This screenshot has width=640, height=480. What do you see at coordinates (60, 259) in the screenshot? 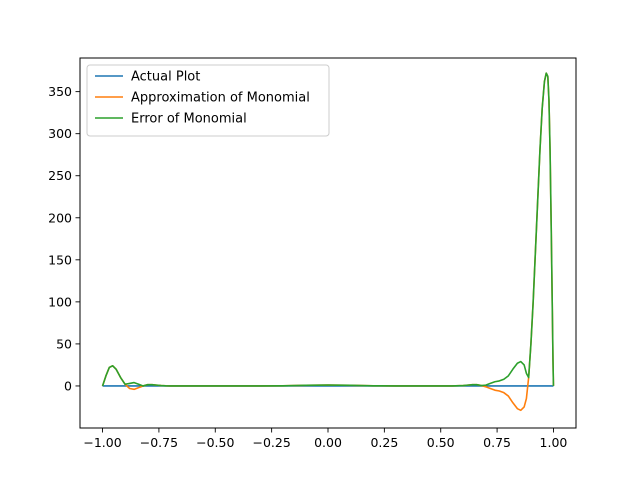
I see `y-tick-label: 150` at bounding box center [60, 259].